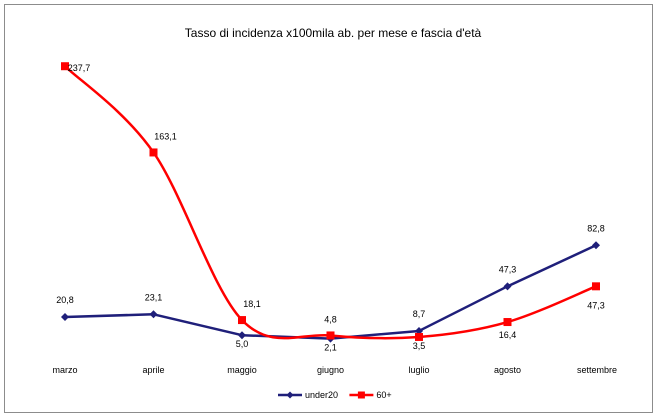 This screenshot has width=659, height=419. I want to click on data-label-under20-maggio: 5,0, so click(242, 344).